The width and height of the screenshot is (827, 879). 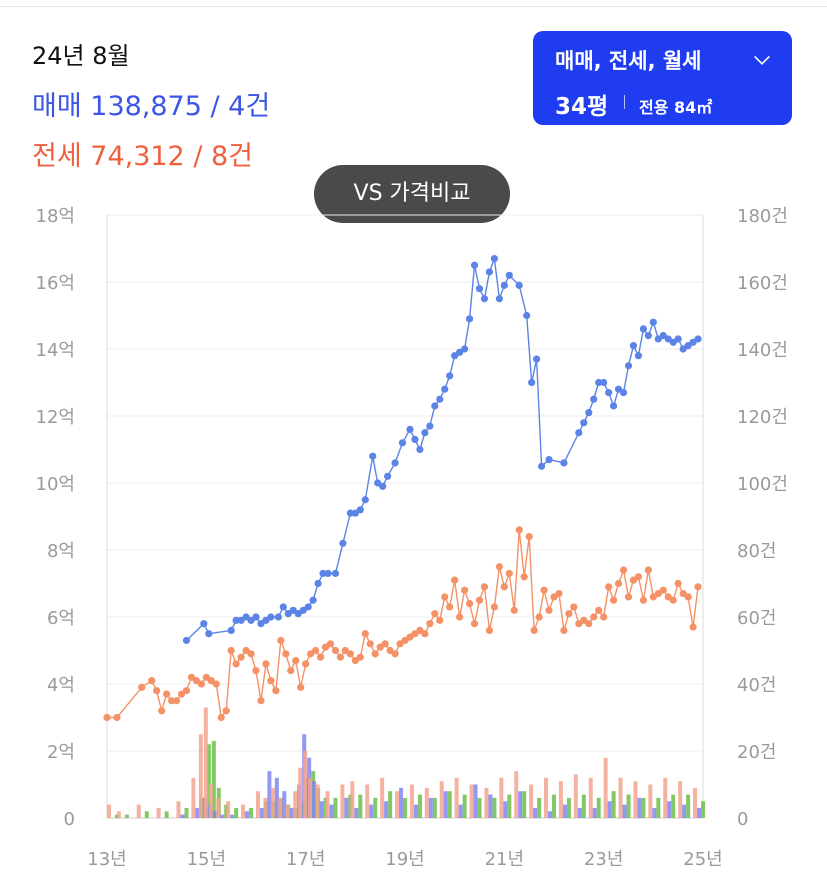 What do you see at coordinates (702, 859) in the screenshot?
I see `x-tick-label: 25년` at bounding box center [702, 859].